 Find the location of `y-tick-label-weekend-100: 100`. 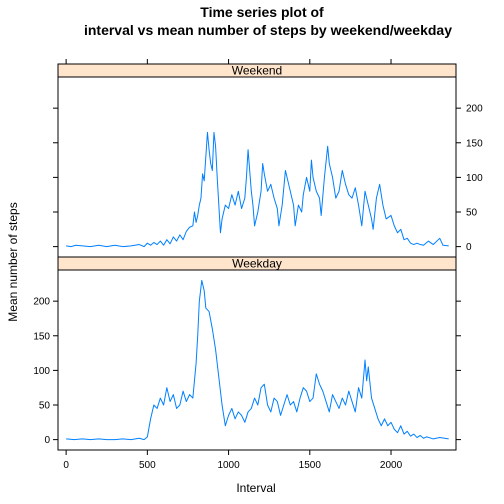

y-tick-label-weekend-100: 100 is located at coordinates (474, 178).